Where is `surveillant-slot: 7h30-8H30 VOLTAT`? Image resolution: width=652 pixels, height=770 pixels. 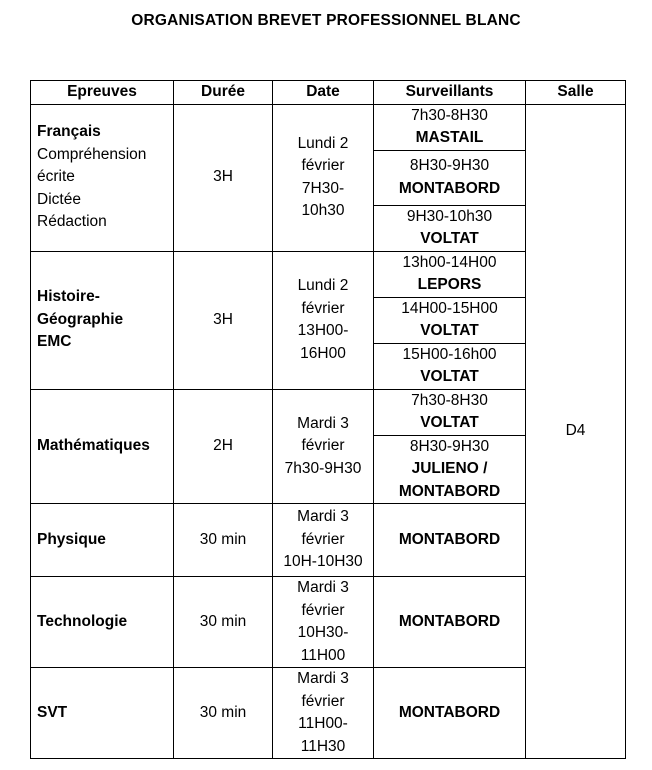 surveillant-slot: 7h30-8H30 VOLTAT is located at coordinates (449, 412).